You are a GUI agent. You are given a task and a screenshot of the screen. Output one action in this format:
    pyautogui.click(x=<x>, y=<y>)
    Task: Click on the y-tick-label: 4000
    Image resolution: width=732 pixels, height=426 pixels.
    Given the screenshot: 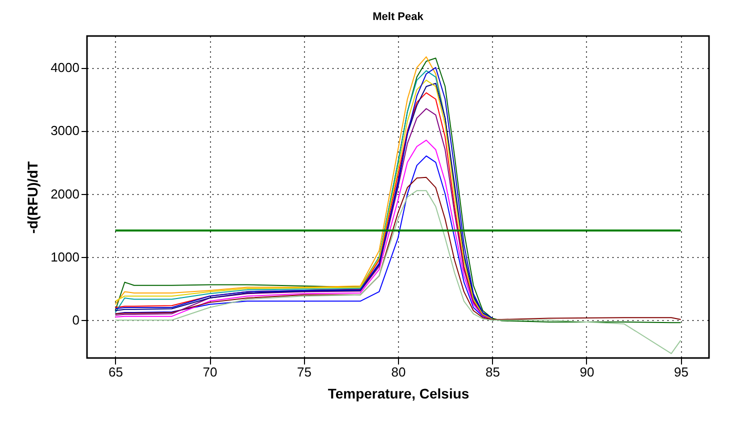 What is the action you would take?
    pyautogui.click(x=65, y=68)
    